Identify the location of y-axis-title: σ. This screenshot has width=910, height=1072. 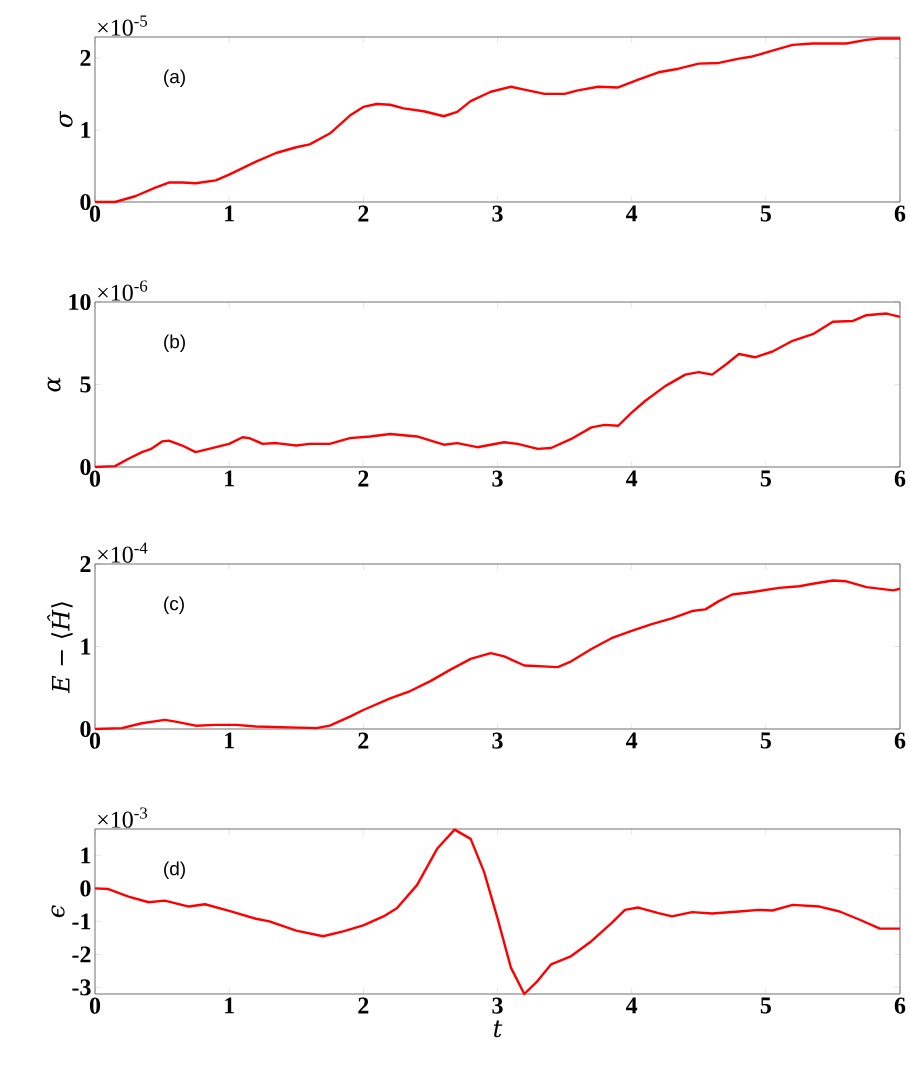
(66, 119).